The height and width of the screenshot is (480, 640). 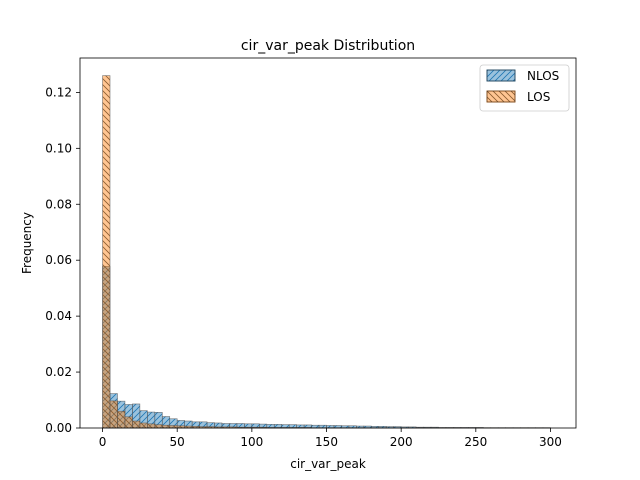 What do you see at coordinates (543, 76) in the screenshot?
I see `legend-label-nlos: NLOS` at bounding box center [543, 76].